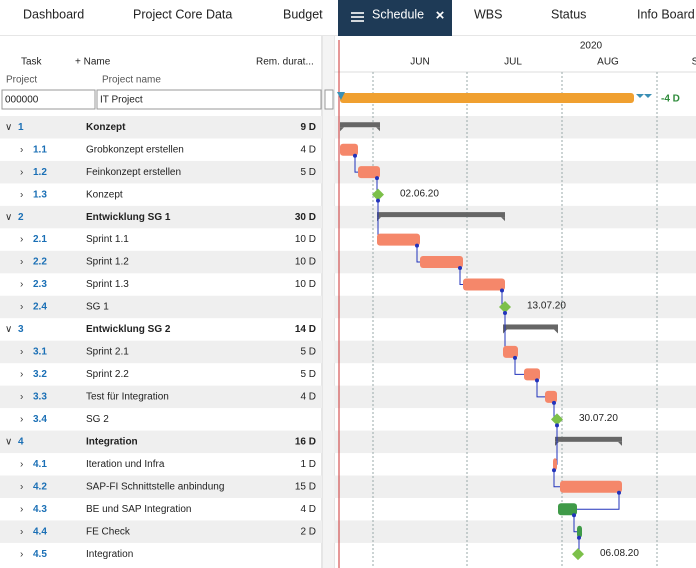  Describe the element at coordinates (40, 419) in the screenshot. I see `task-id: 3.4` at that location.